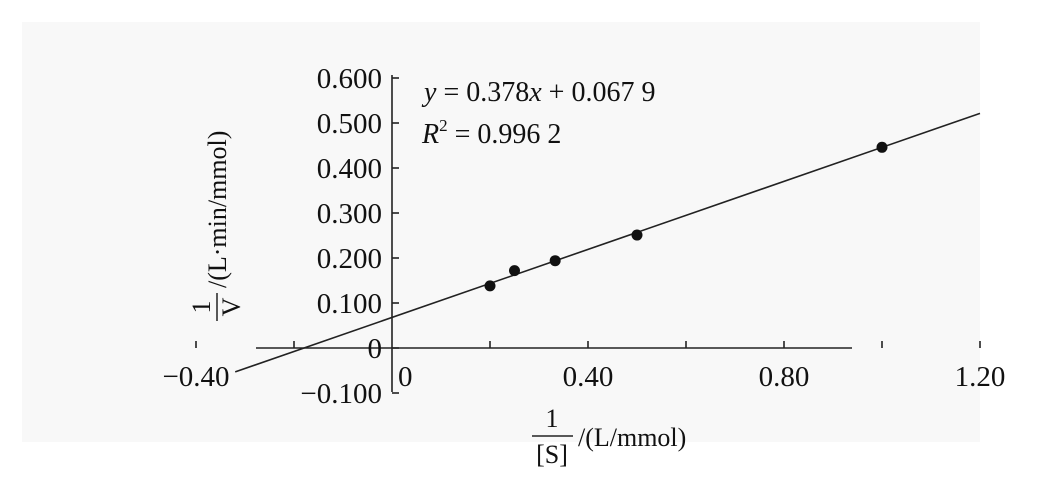  I want to click on r-var: R, so click(430, 134).